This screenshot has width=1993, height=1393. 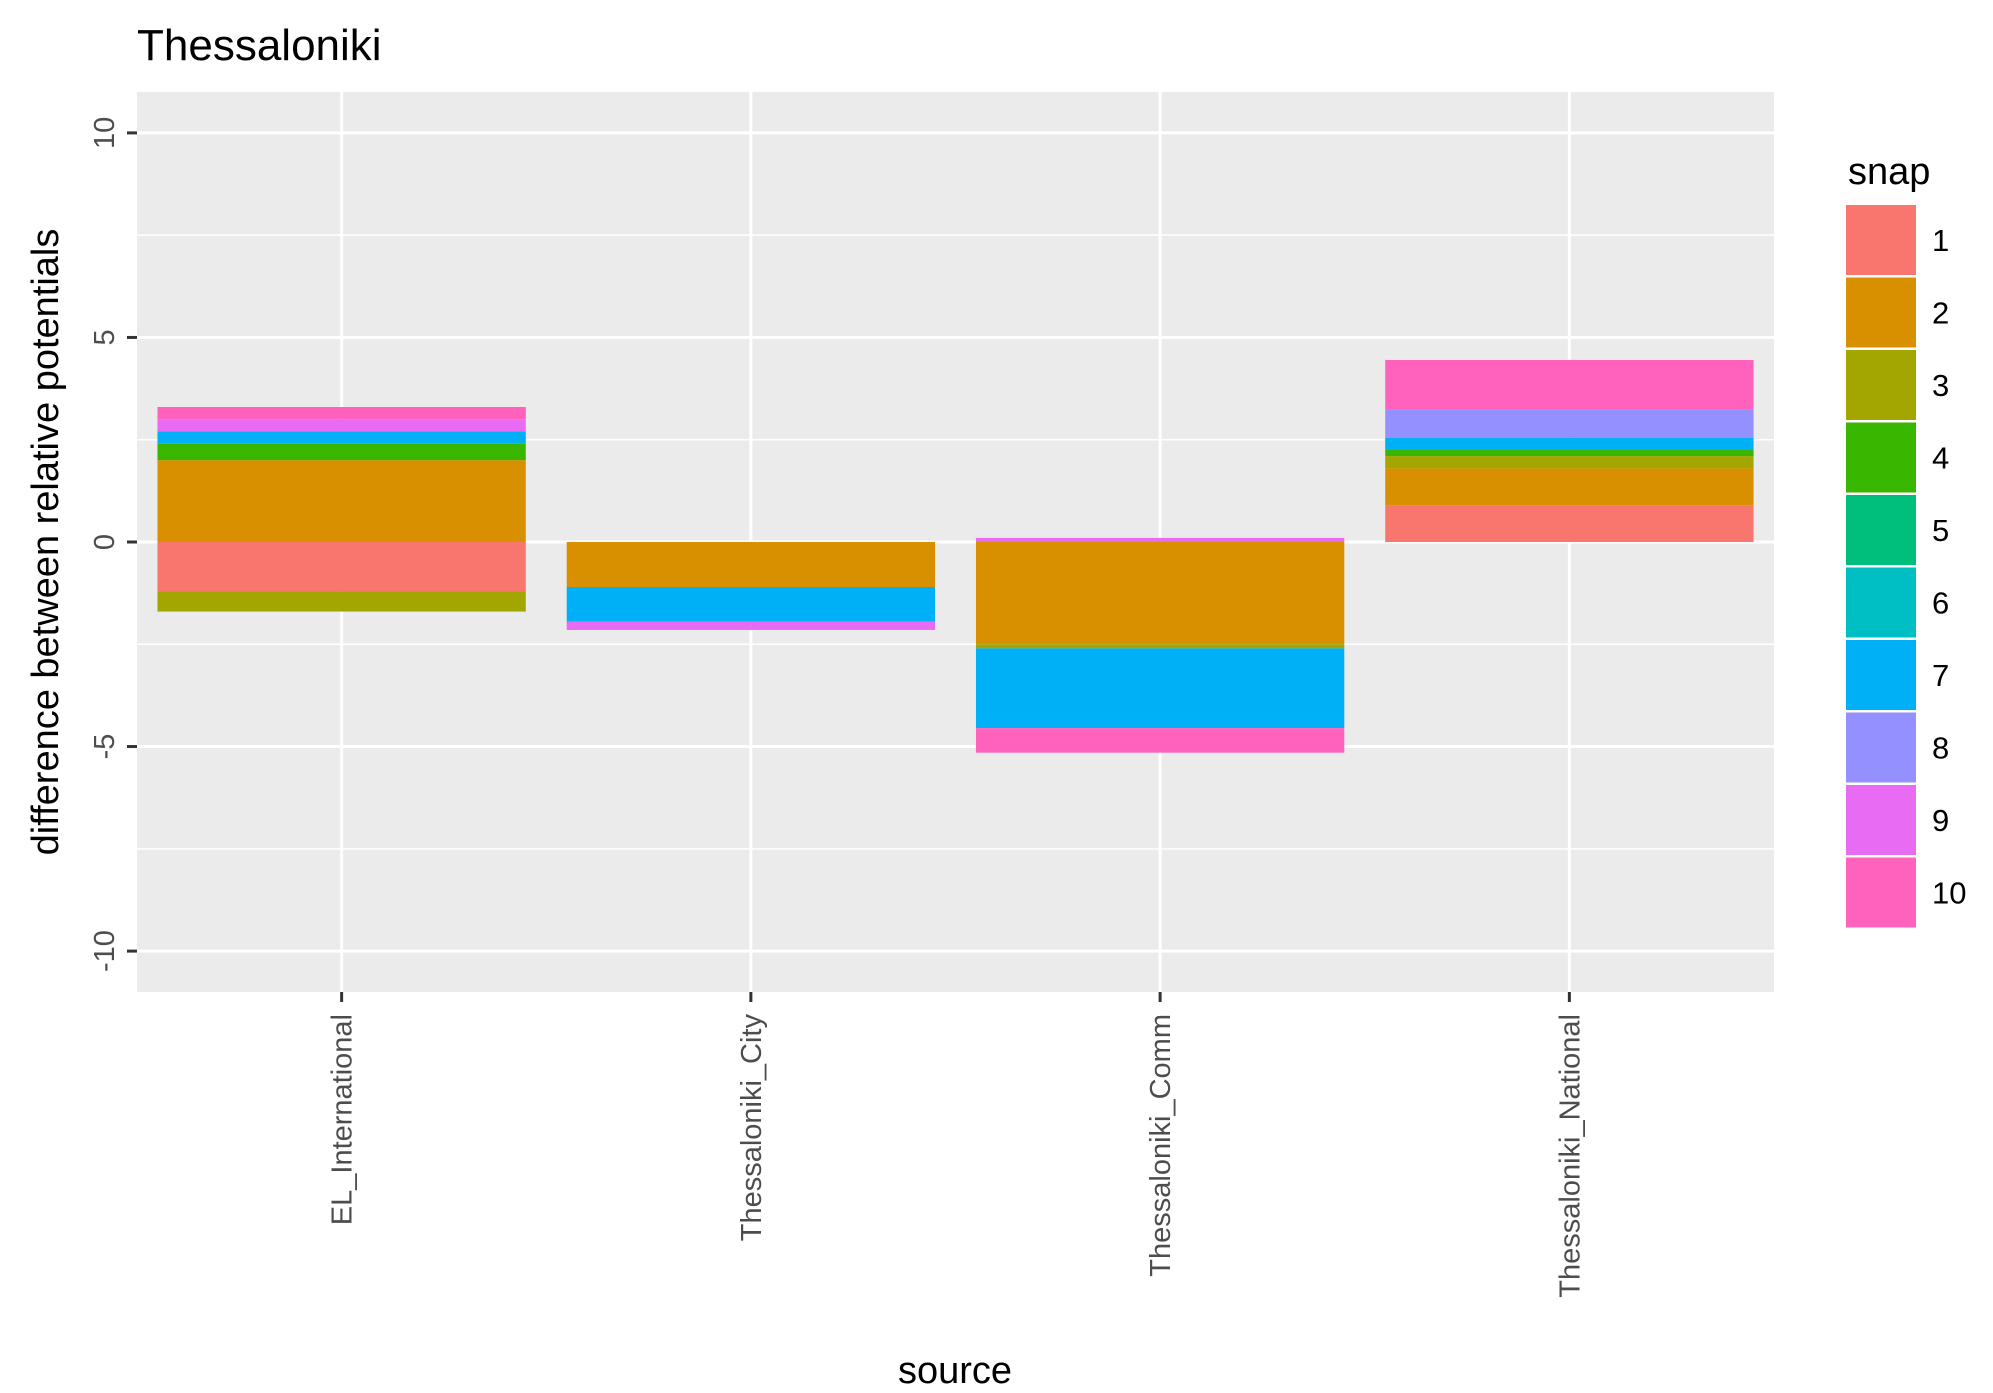 I want to click on legend-label: 2, so click(x=1940, y=313).